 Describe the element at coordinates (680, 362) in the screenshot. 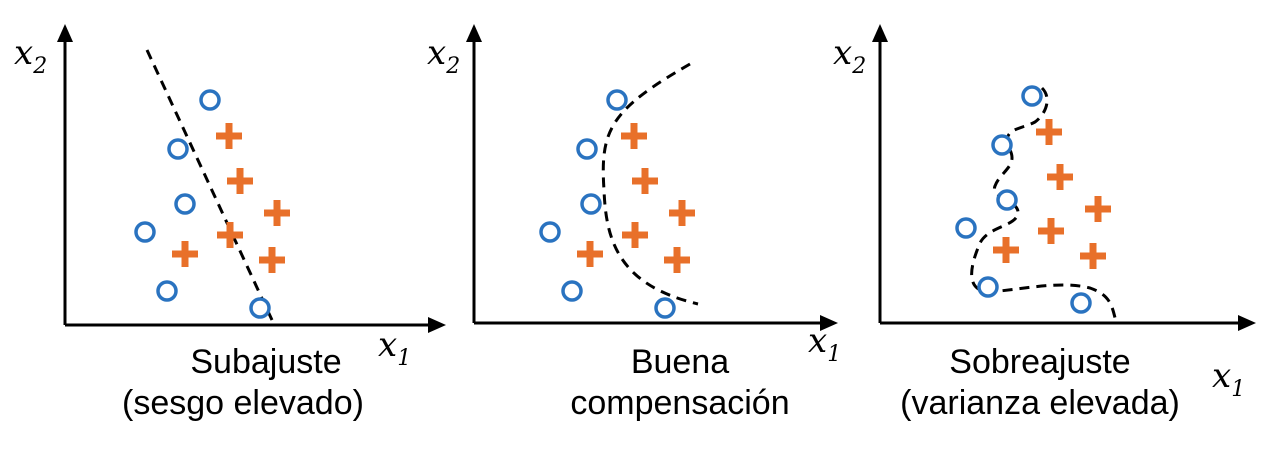

I see `caption-line-1: Buena` at that location.